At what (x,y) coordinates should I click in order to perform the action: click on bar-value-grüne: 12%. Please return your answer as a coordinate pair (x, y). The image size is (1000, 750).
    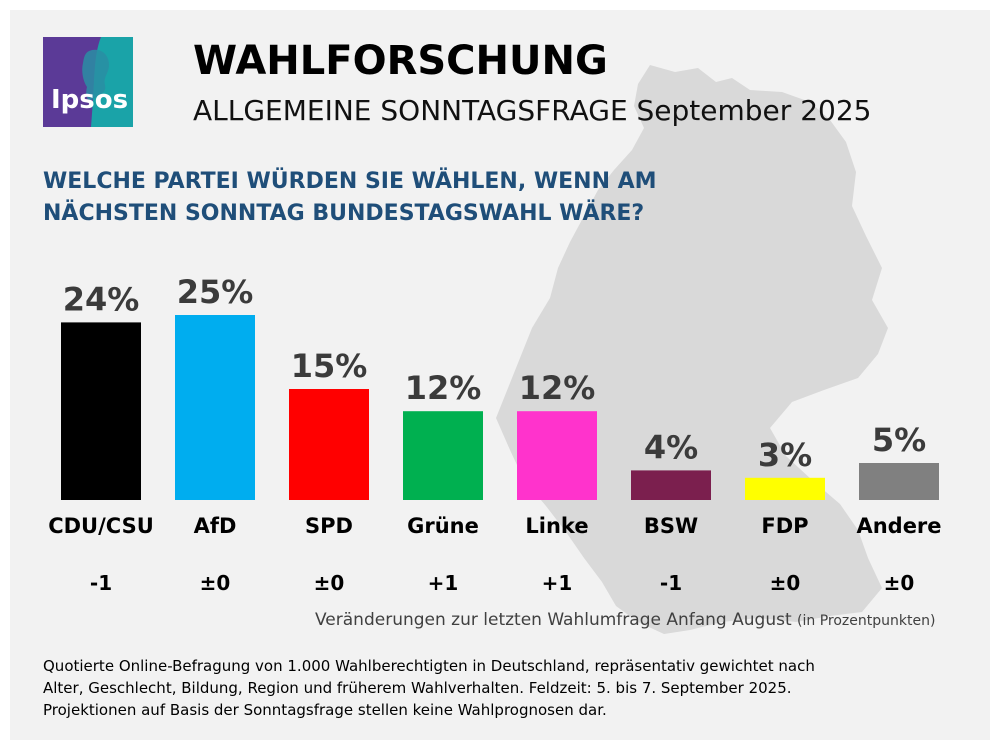
    Looking at the image, I should click on (443, 388).